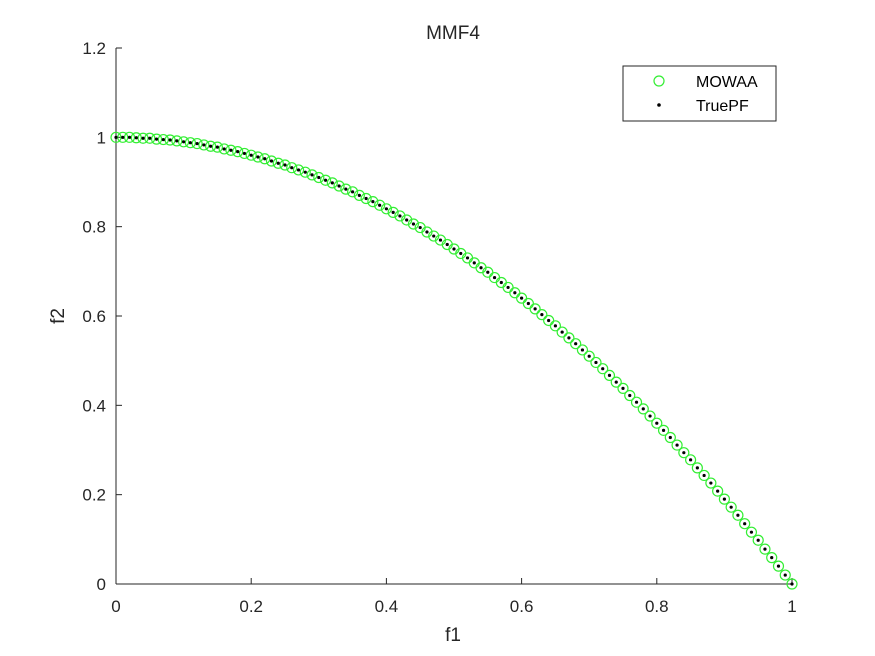  Describe the element at coordinates (791, 606) in the screenshot. I see `x-tick-label: 1` at that location.